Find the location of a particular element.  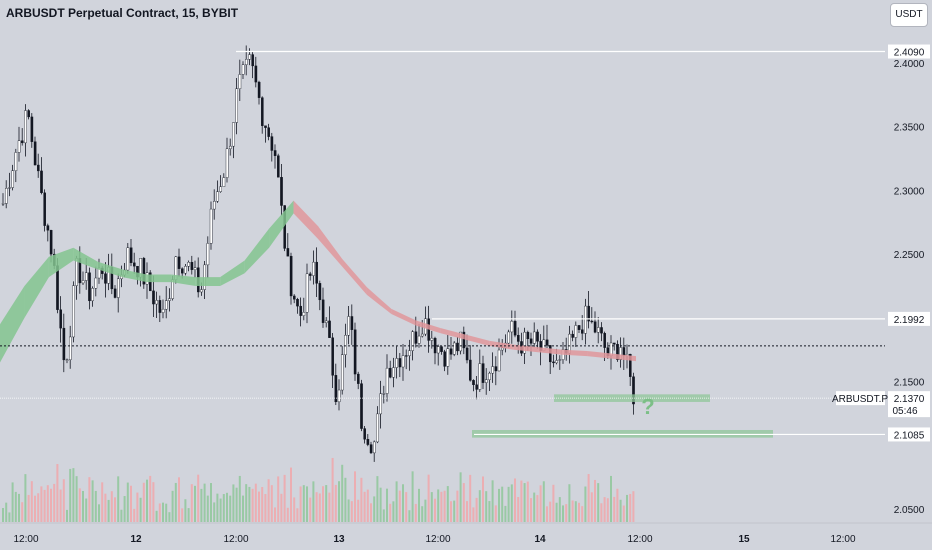

chart-title: ARBUSDT Perpetual Contract, 15, BYBIT is located at coordinates (122, 13).